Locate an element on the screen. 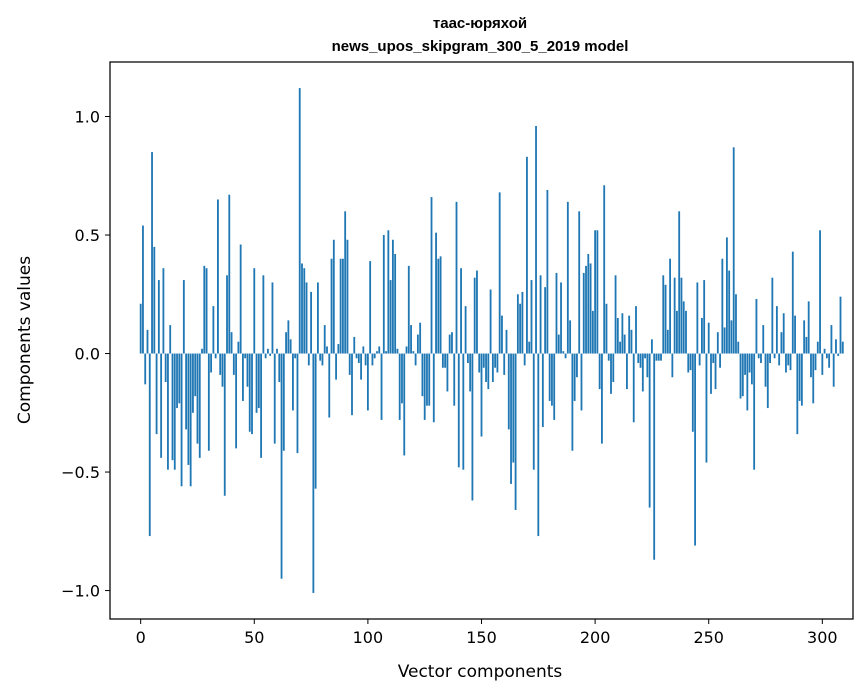 The height and width of the screenshot is (696, 867). x-tick-label: 200 is located at coordinates (595, 637).